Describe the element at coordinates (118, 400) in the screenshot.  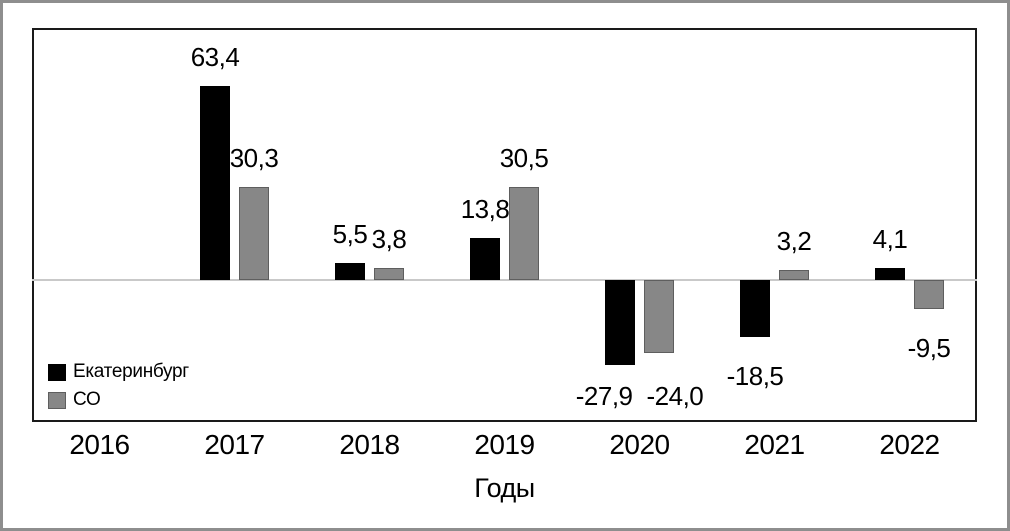
I see `legend-item-со: СО` at that location.